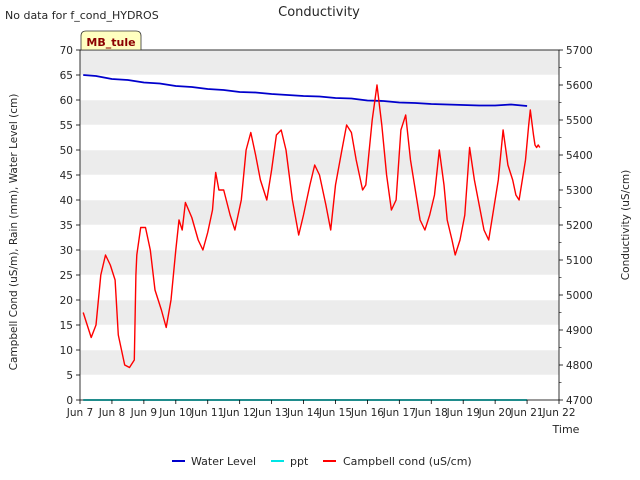  I want to click on x-tick-label: Jun 14, so click(303, 413).